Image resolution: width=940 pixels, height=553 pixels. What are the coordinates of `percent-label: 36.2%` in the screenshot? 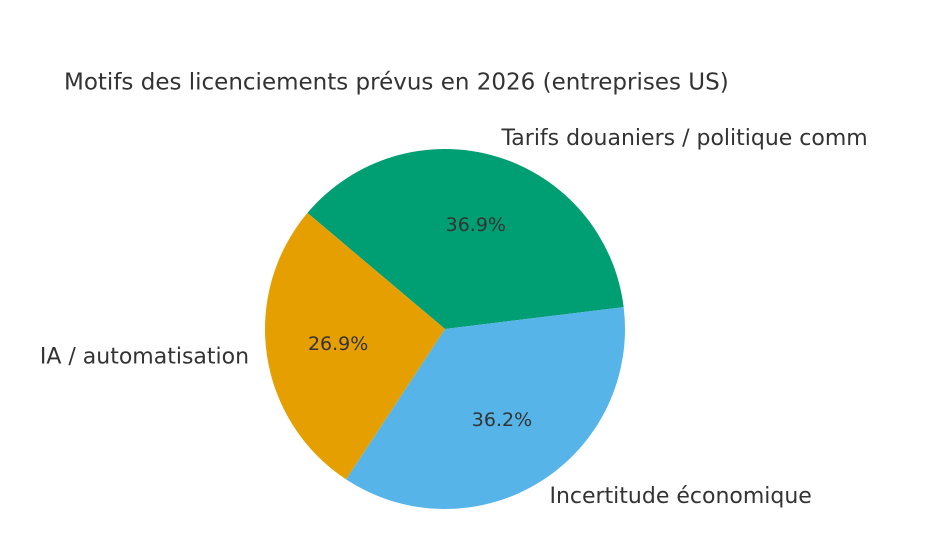 It's located at (502, 420).